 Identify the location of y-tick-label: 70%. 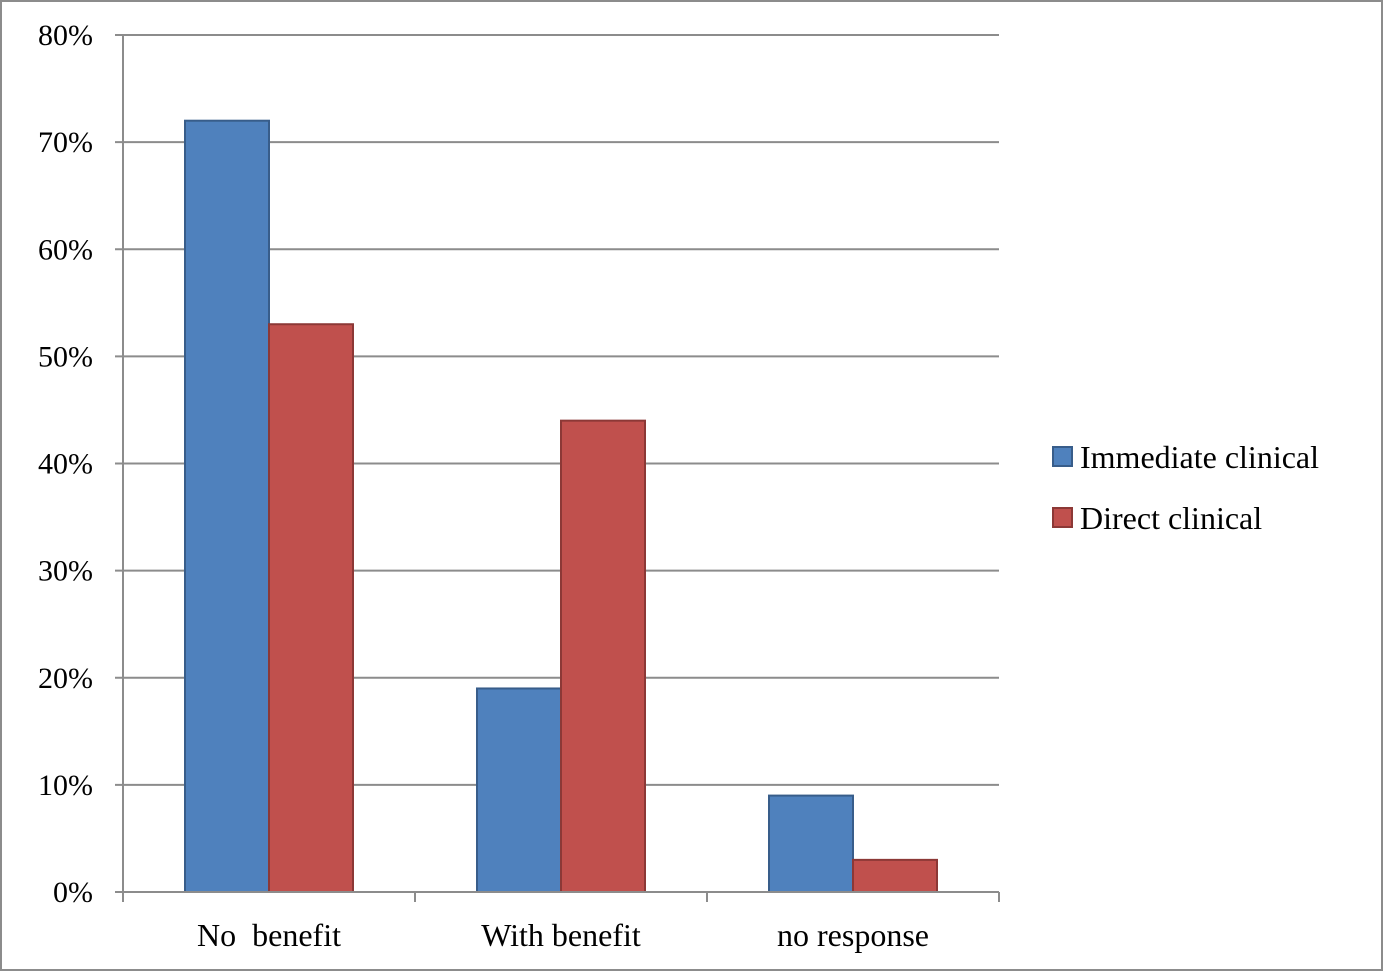
(65, 142).